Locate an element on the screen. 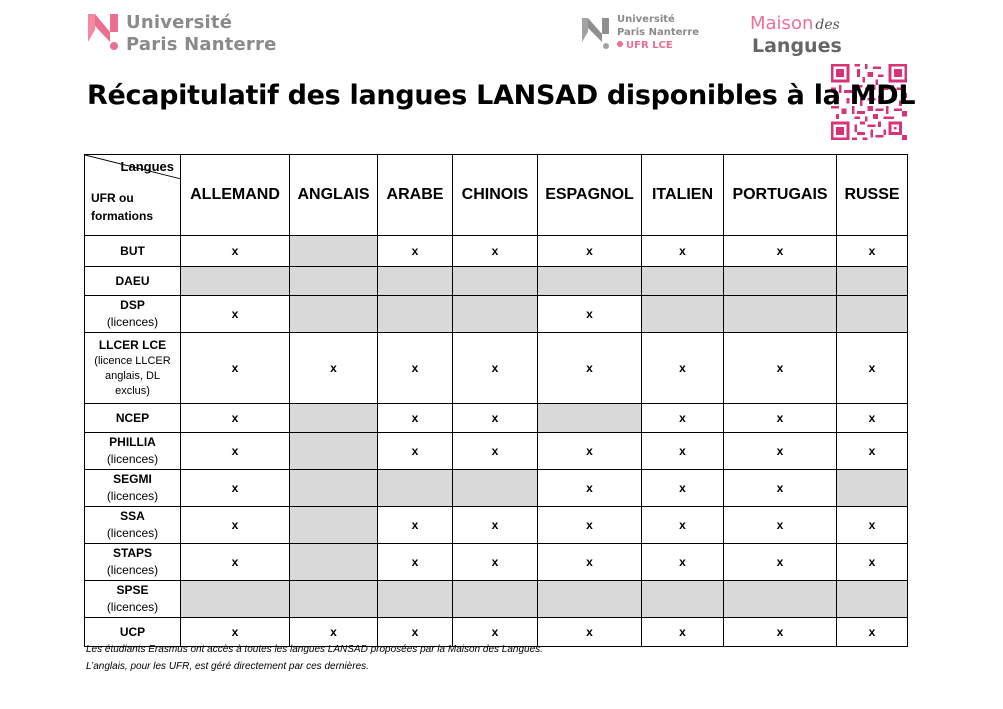  column-header-espagnol: ESPAGNOL is located at coordinates (589, 195).